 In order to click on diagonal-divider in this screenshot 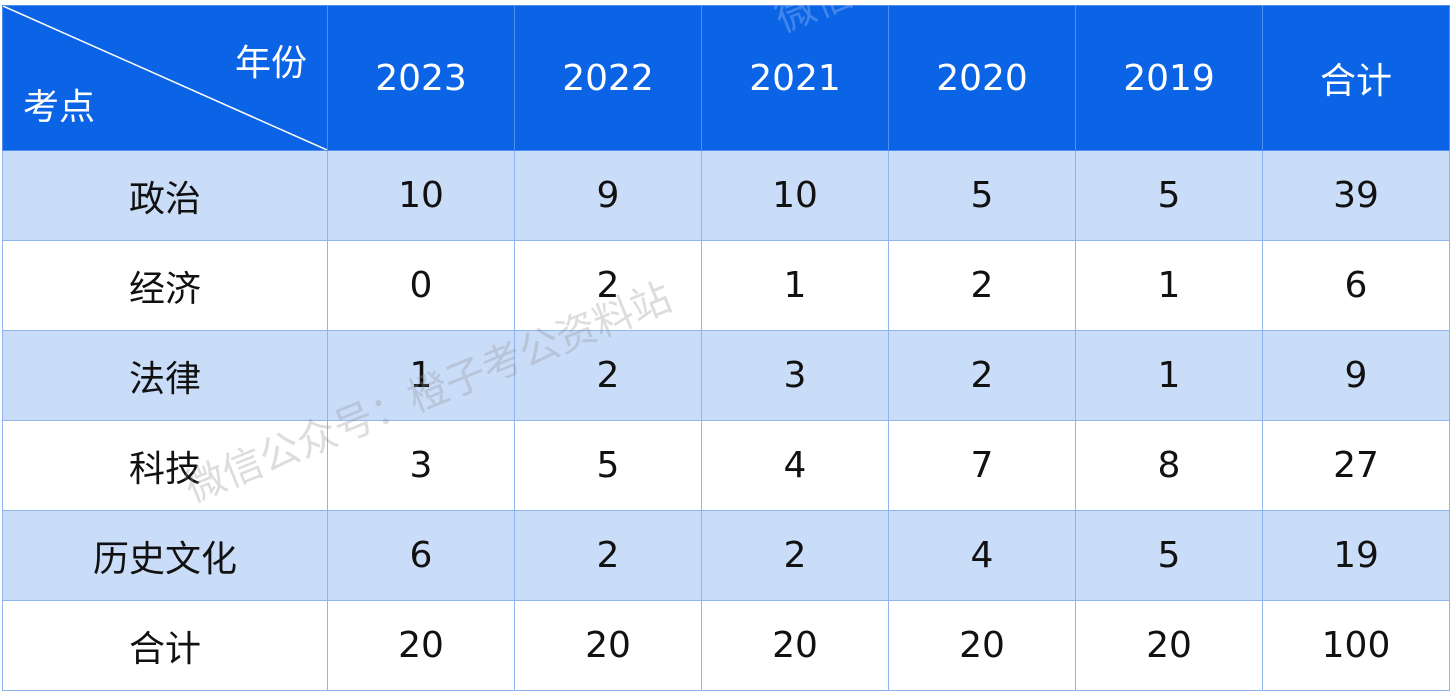, I will do `click(165, 78)`.